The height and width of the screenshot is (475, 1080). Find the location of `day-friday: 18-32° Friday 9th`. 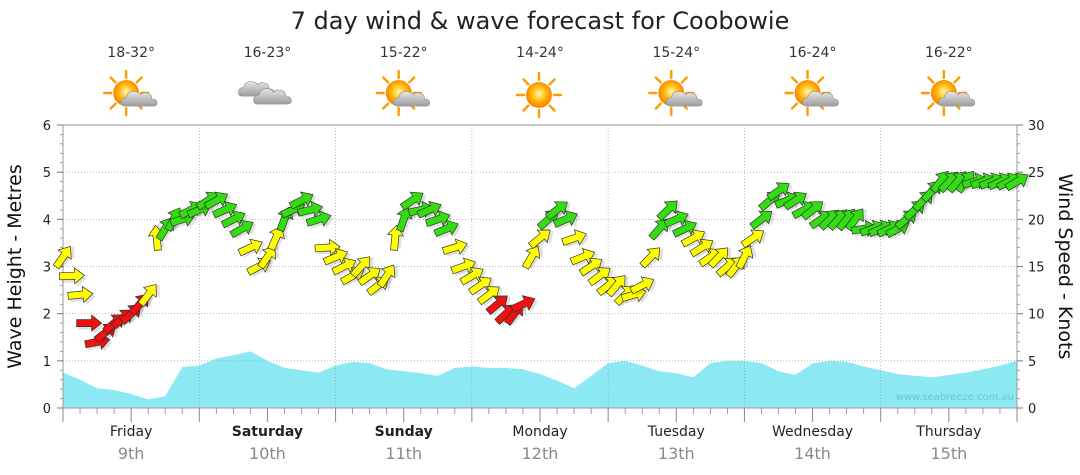

day-friday: 18-32° Friday 9th is located at coordinates (130, 254).